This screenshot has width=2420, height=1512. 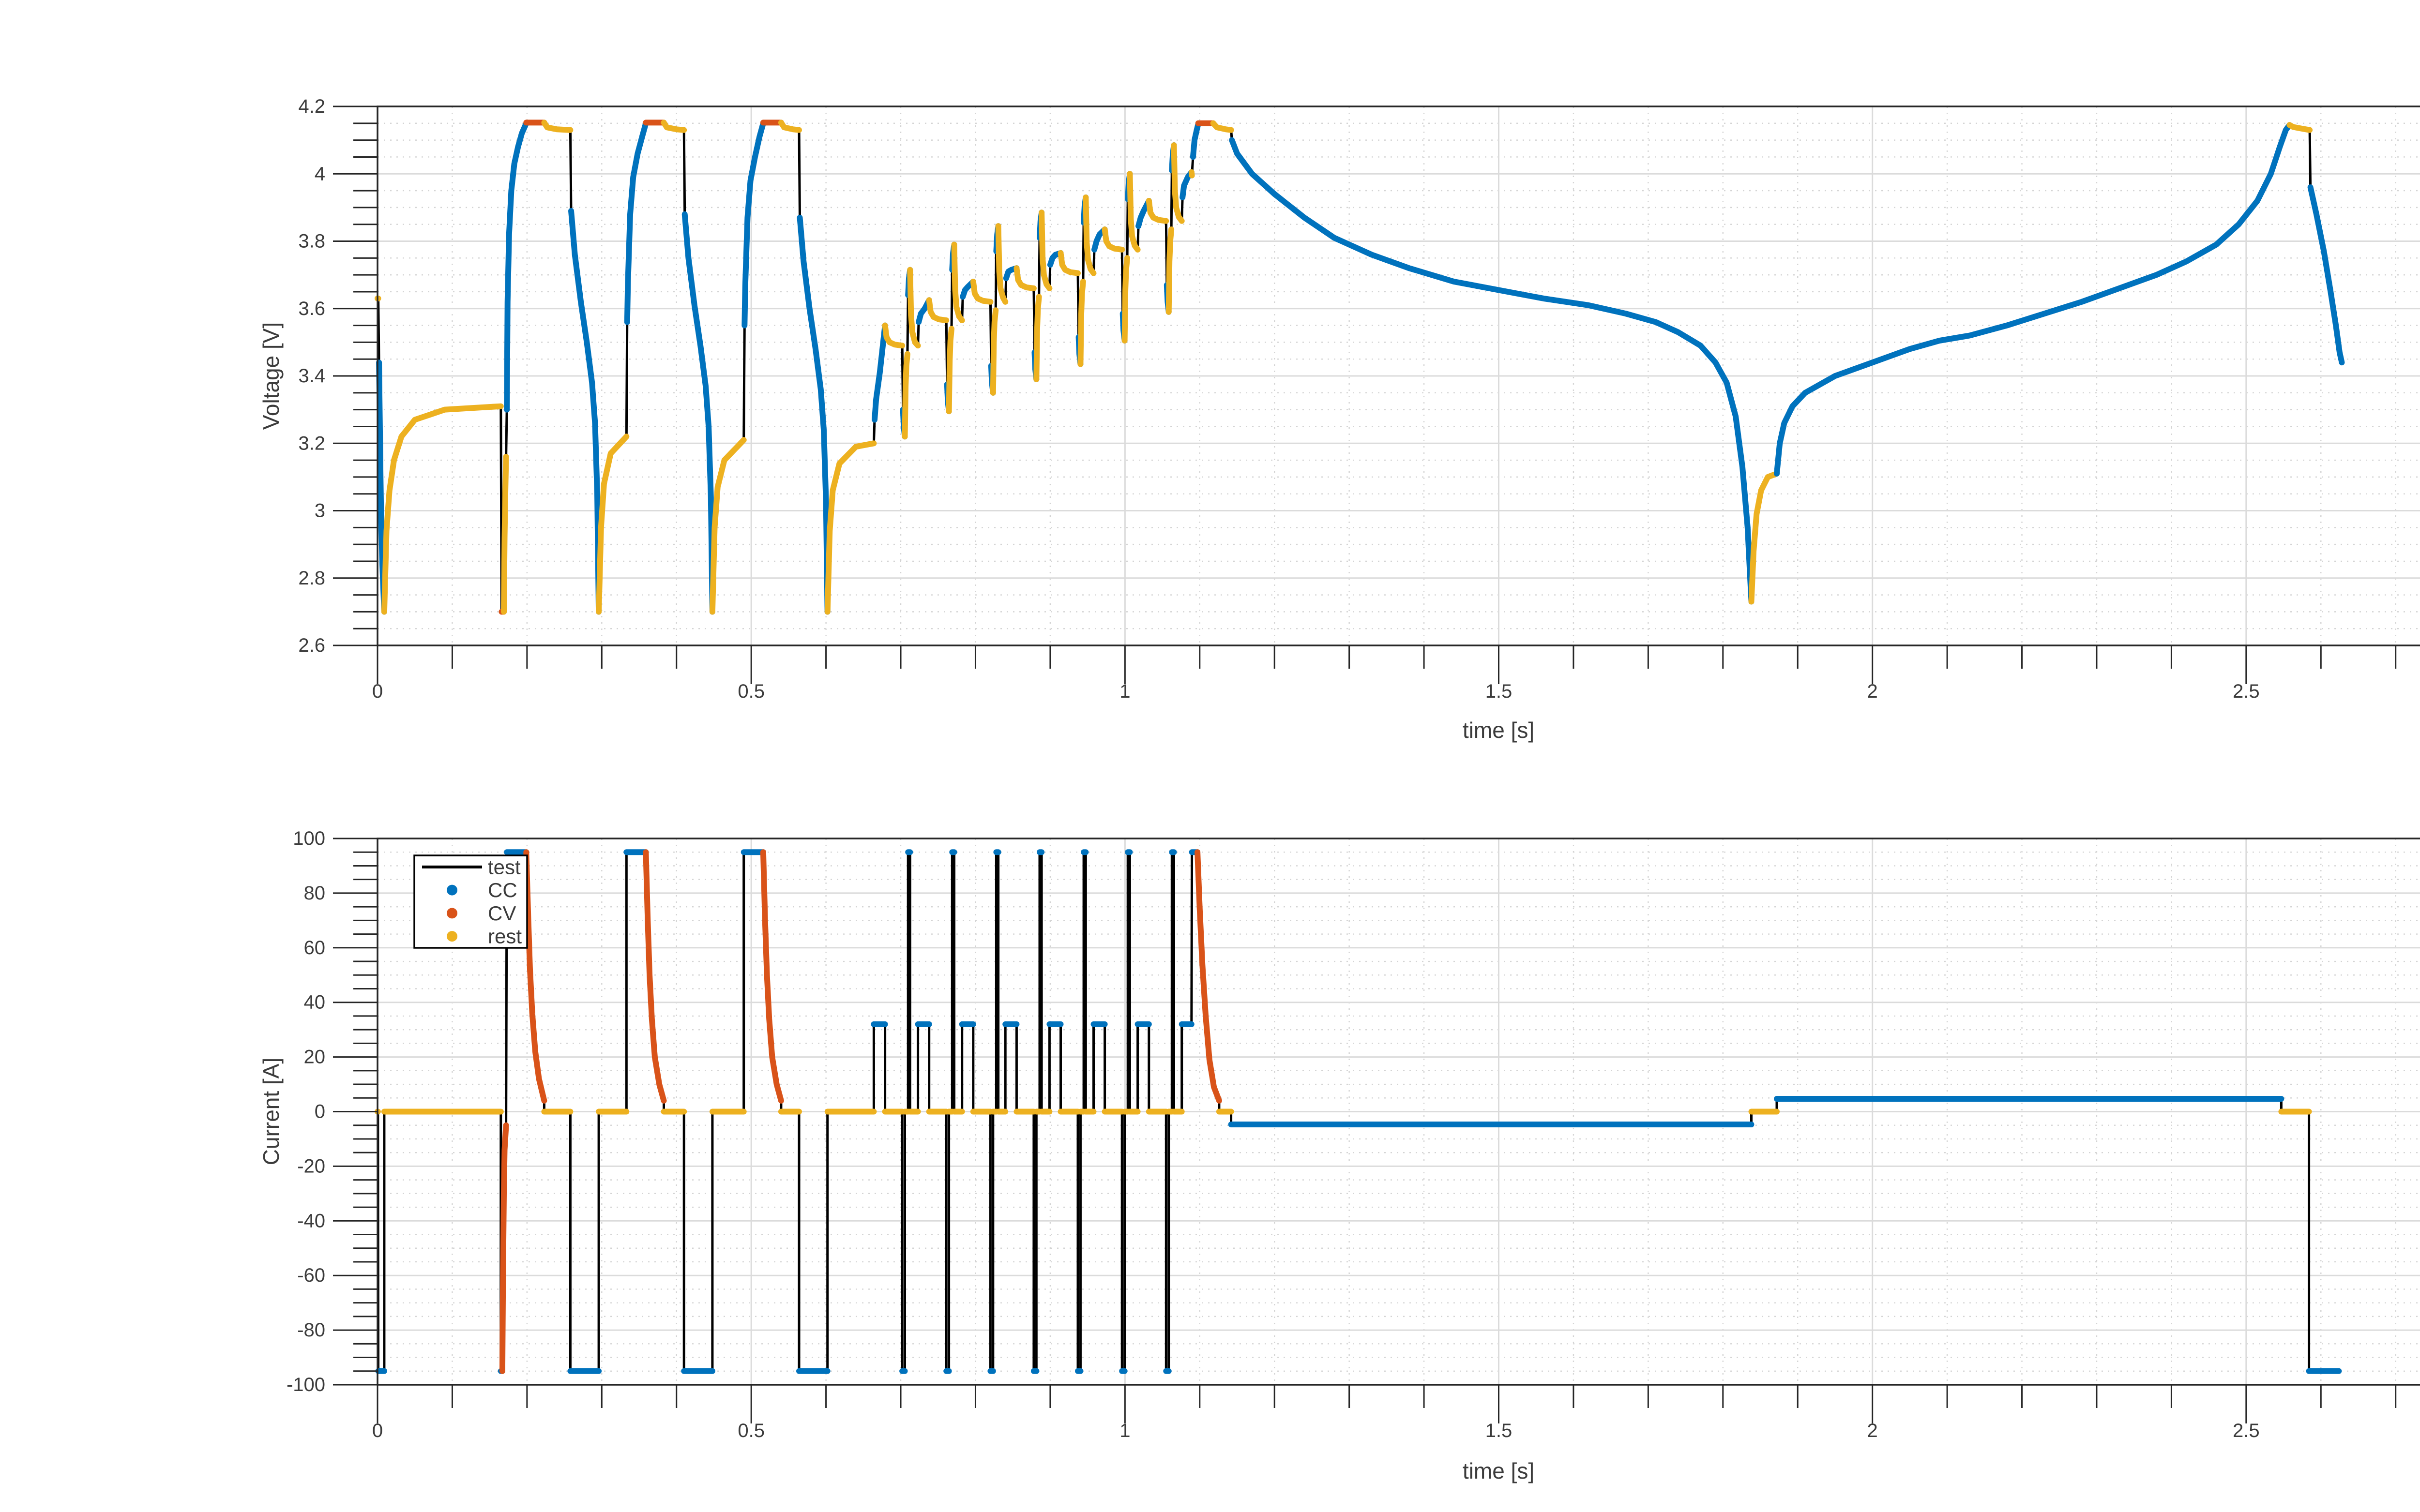 What do you see at coordinates (311, 241) in the screenshot?
I see `y-tick-label: 3.8` at bounding box center [311, 241].